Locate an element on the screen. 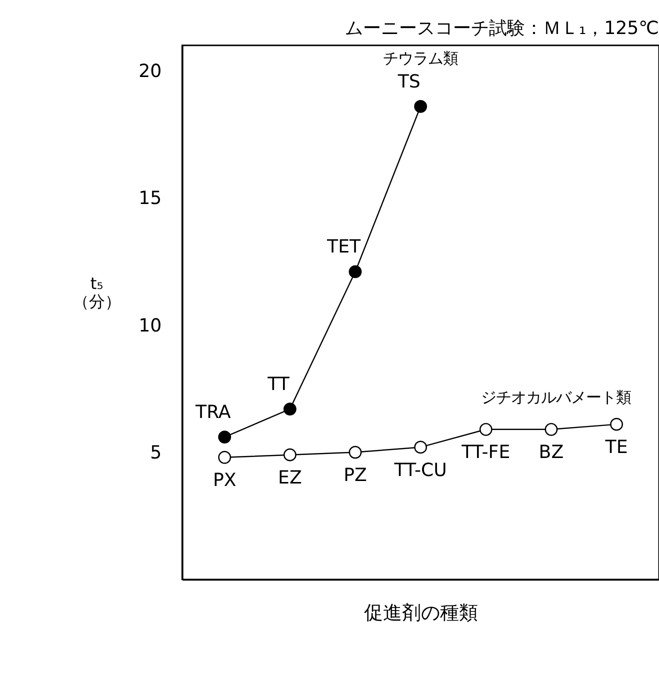 Image resolution: width=659 pixels, height=693 pixels. data-label: TT-CU is located at coordinates (420, 470).